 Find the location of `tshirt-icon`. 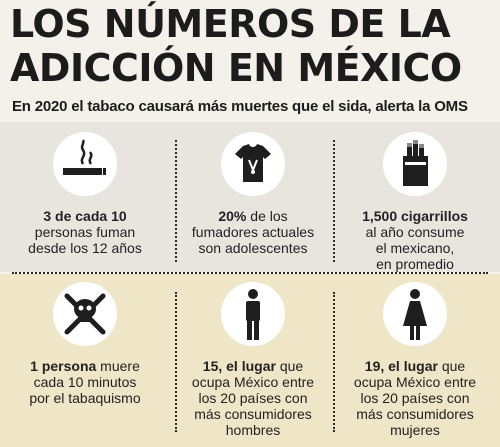

tshirt-icon is located at coordinates (253, 164).